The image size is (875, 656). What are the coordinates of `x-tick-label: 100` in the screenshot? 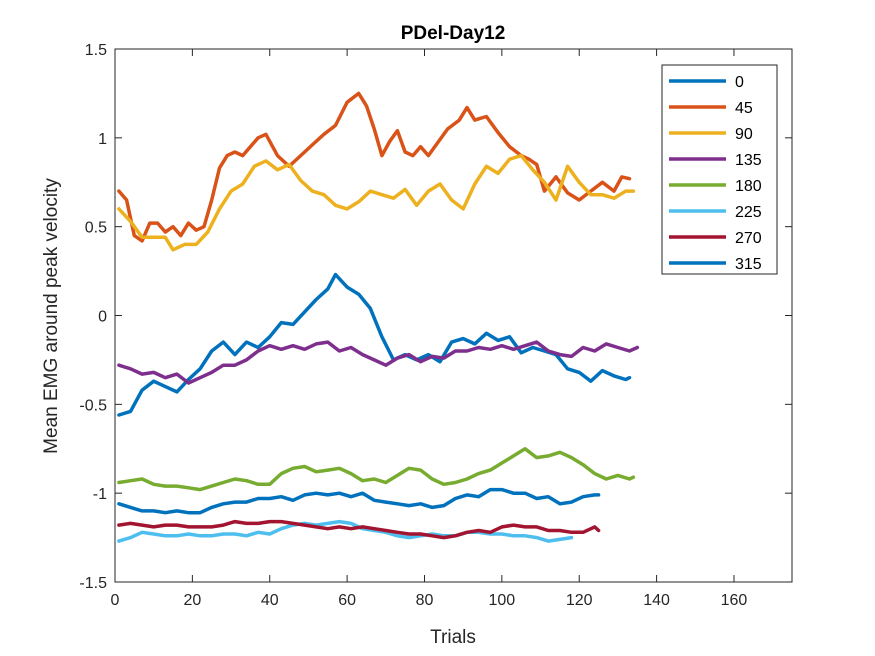 It's located at (502, 600).